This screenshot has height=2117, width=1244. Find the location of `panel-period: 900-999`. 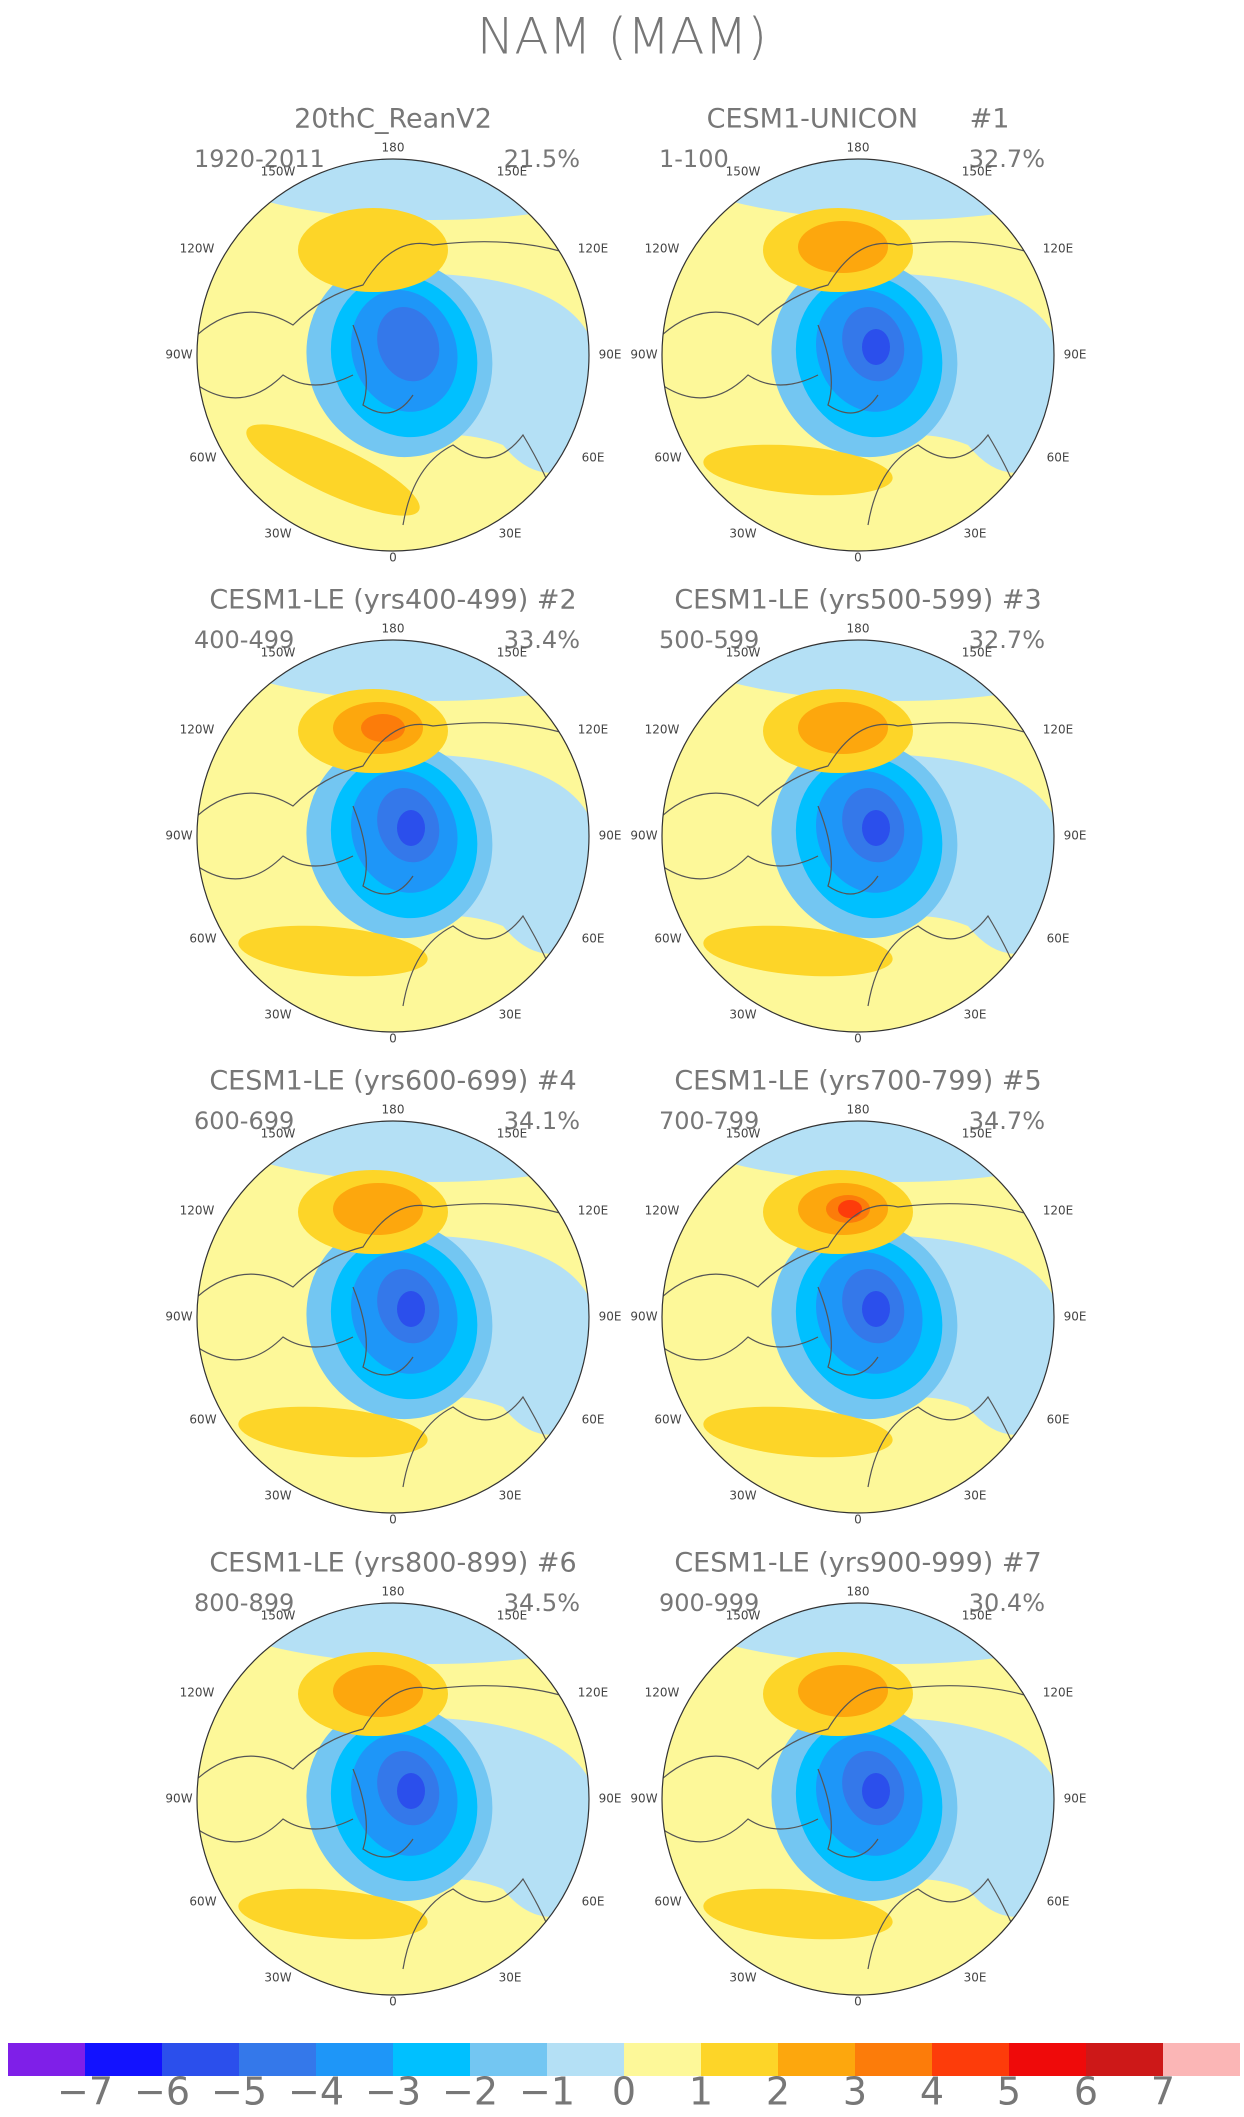

panel-period: 900-999 is located at coordinates (709, 1603).